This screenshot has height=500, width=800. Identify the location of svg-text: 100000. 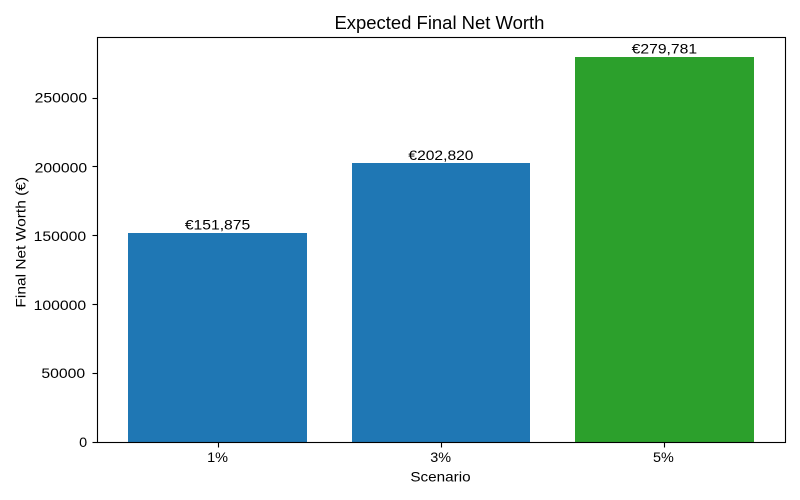
(60, 305).